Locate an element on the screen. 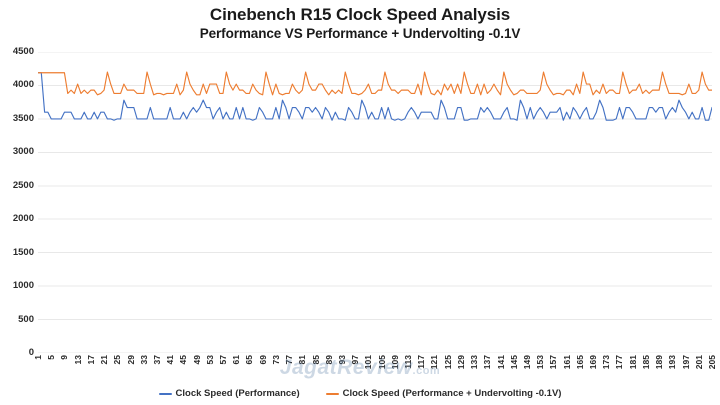 The height and width of the screenshot is (405, 720). x-axis-tick-label: 153 is located at coordinates (540, 362).